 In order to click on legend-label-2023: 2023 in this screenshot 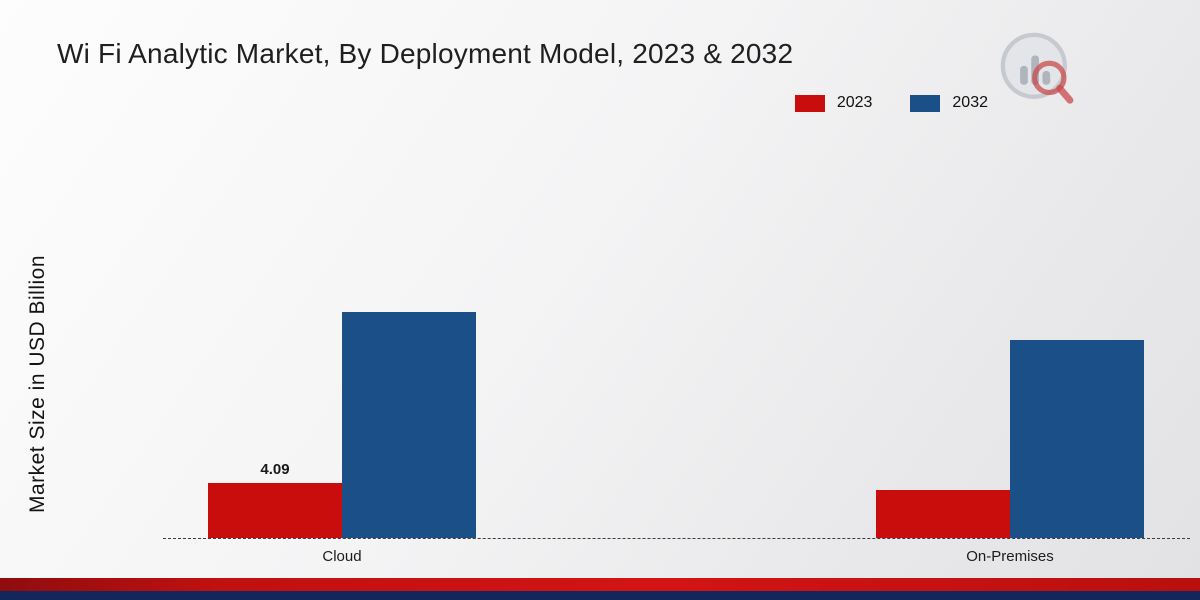, I will do `click(854, 102)`.